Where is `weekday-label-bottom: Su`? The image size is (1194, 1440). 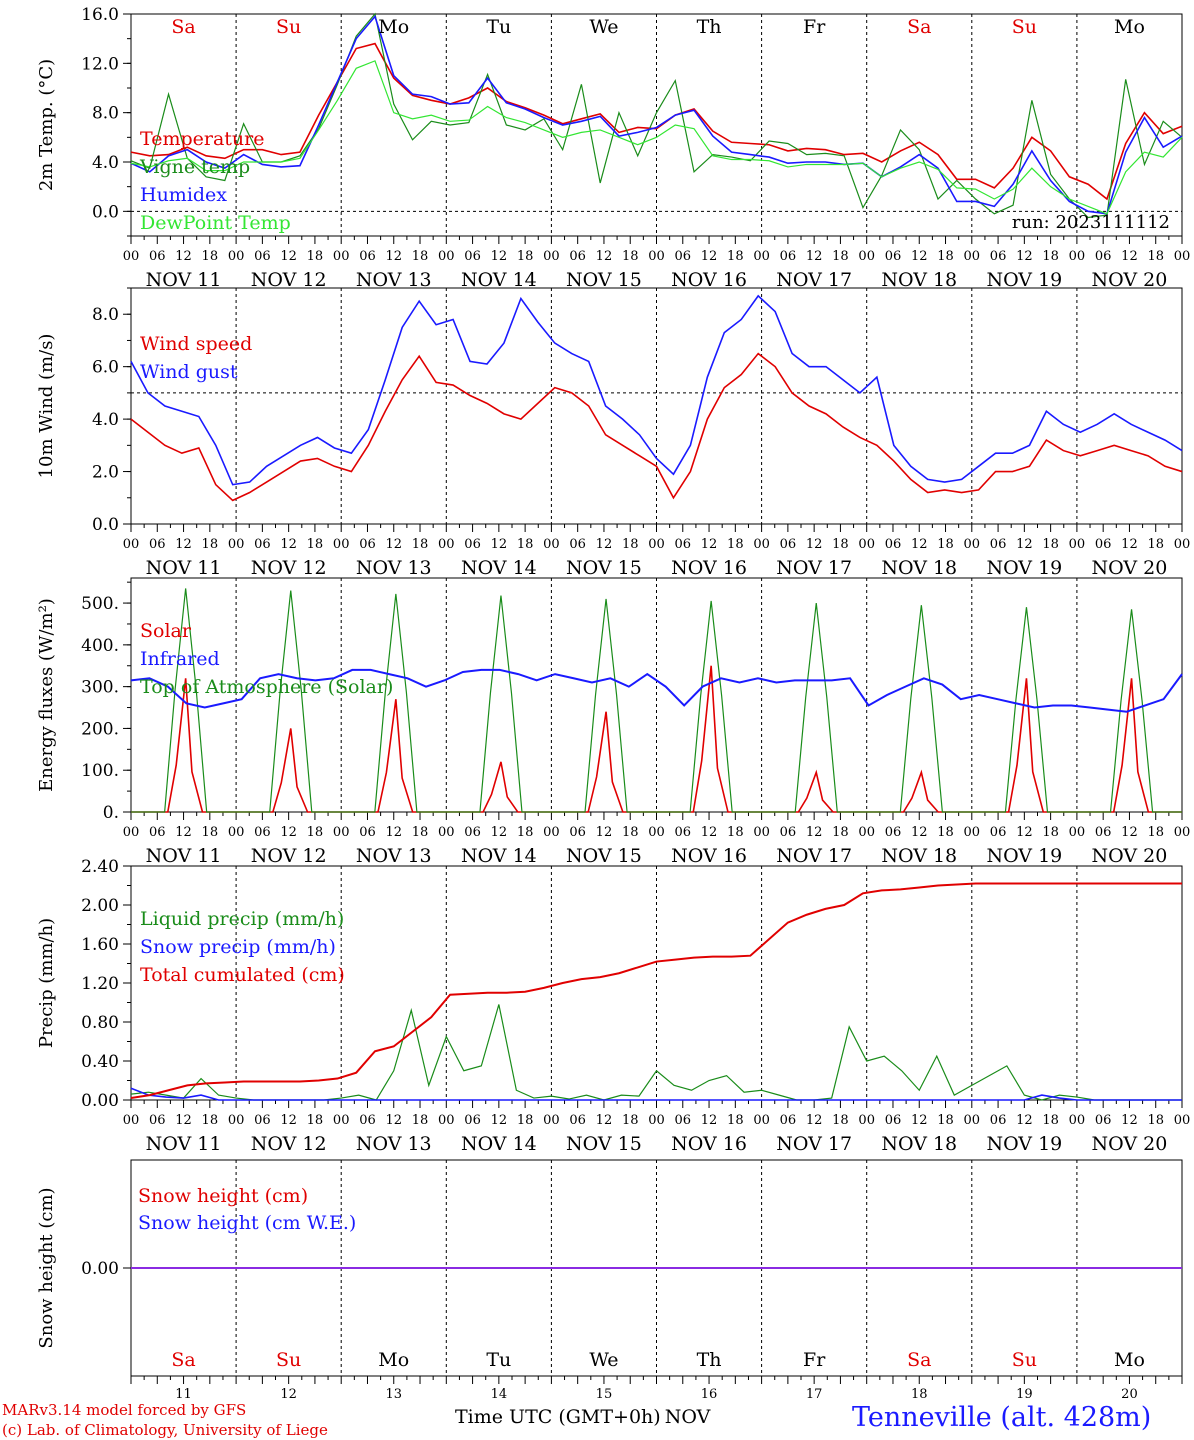
weekday-label-bottom: Su is located at coordinates (1024, 1360).